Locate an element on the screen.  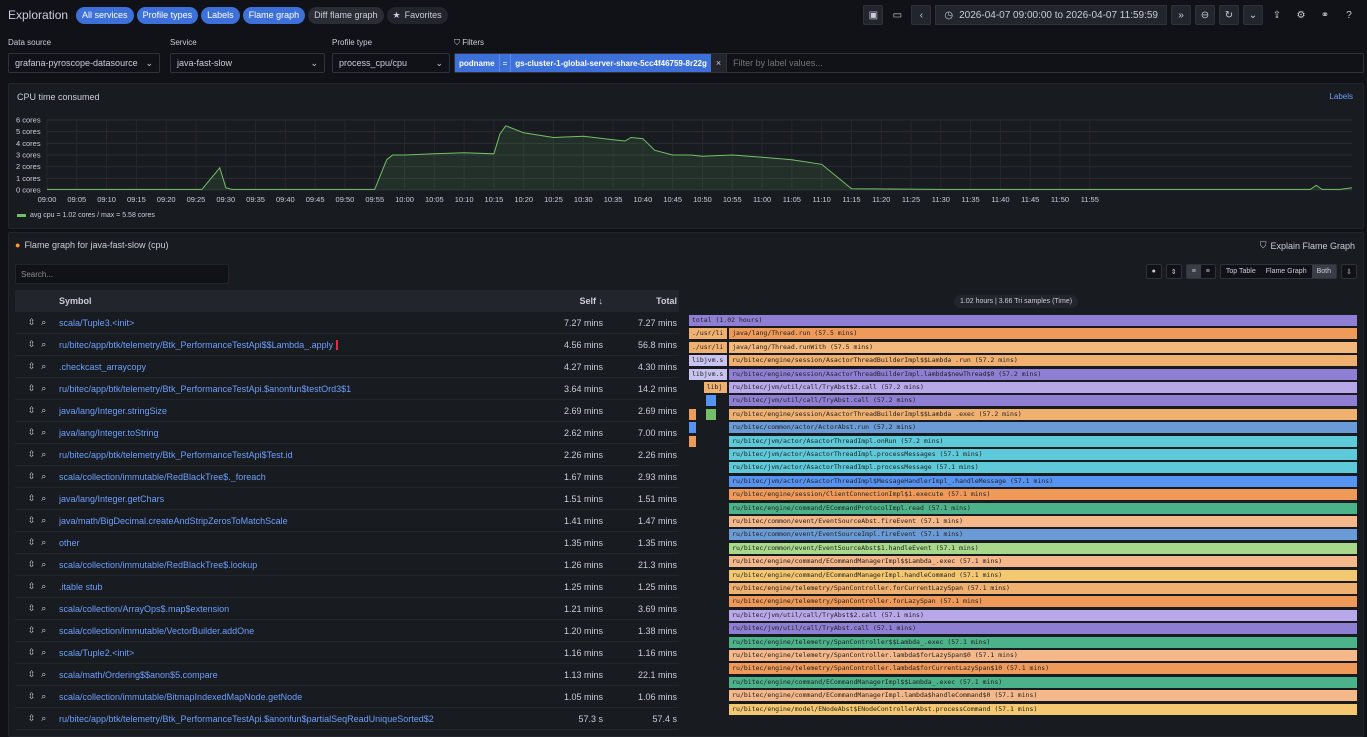
row-symbol: scala/collection/ArrayOps$.map$extension is located at coordinates (144, 608).